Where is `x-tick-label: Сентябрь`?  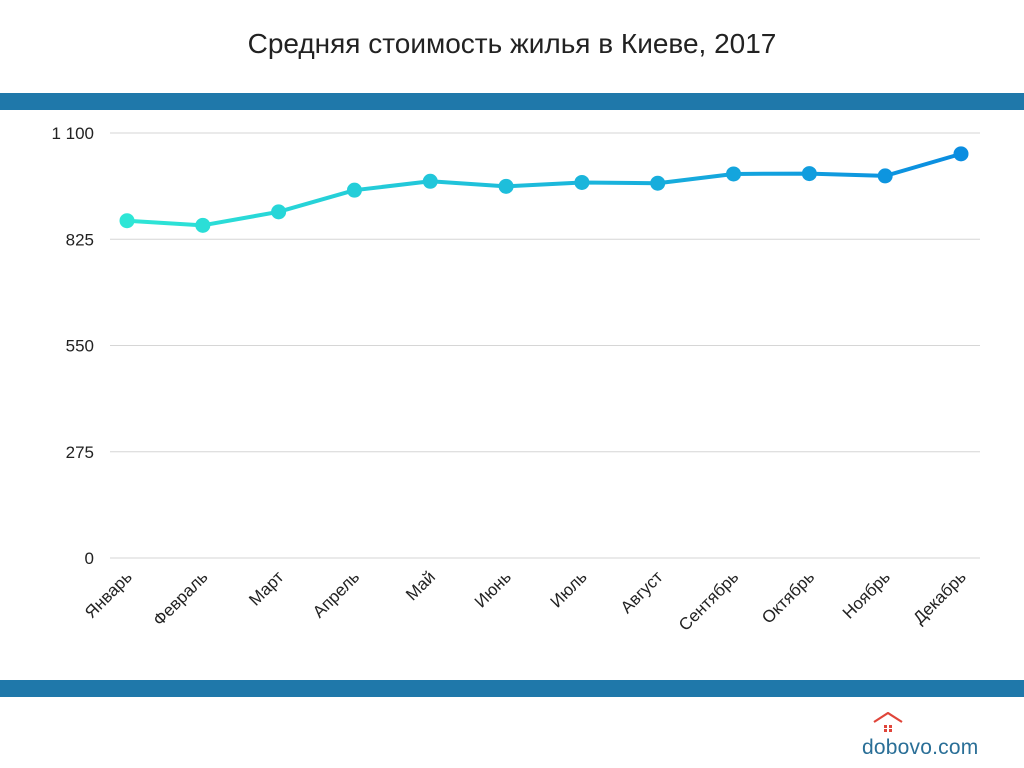
x-tick-label: Сентябрь is located at coordinates (708, 600).